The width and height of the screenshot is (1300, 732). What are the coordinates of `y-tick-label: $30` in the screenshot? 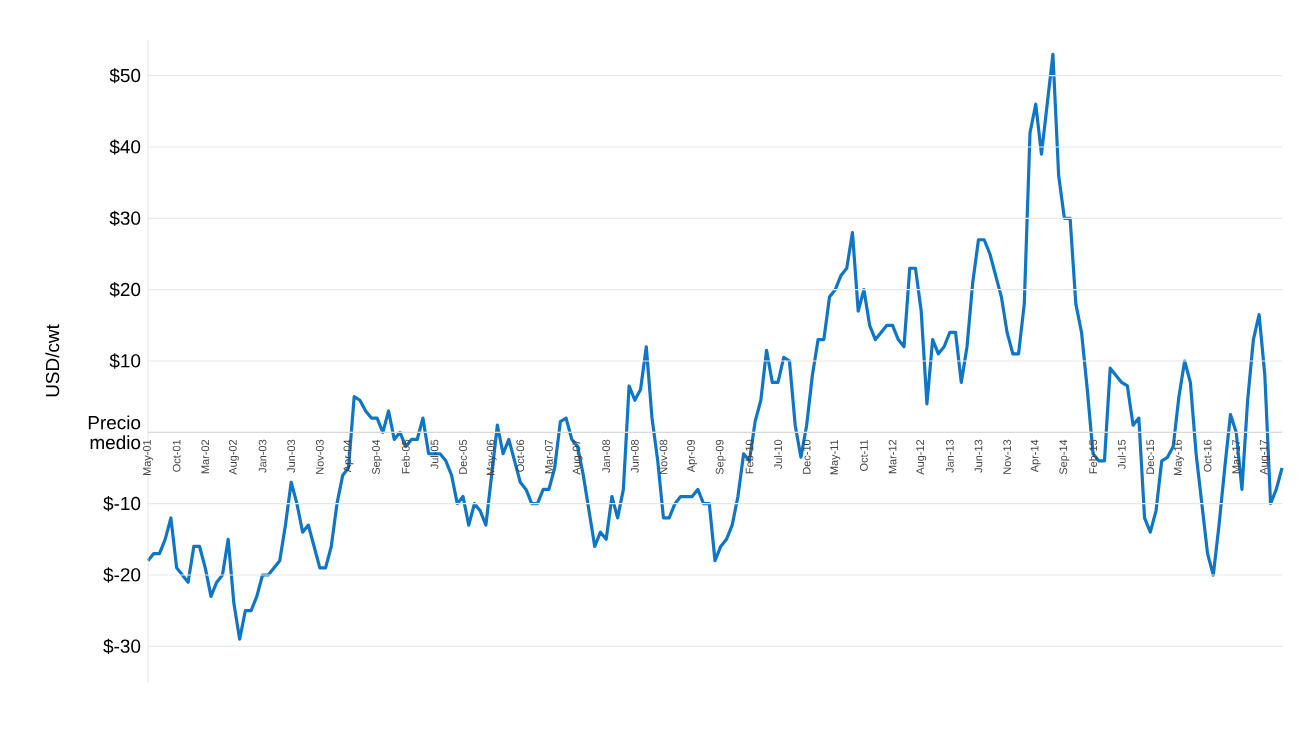 It's located at (125, 218).